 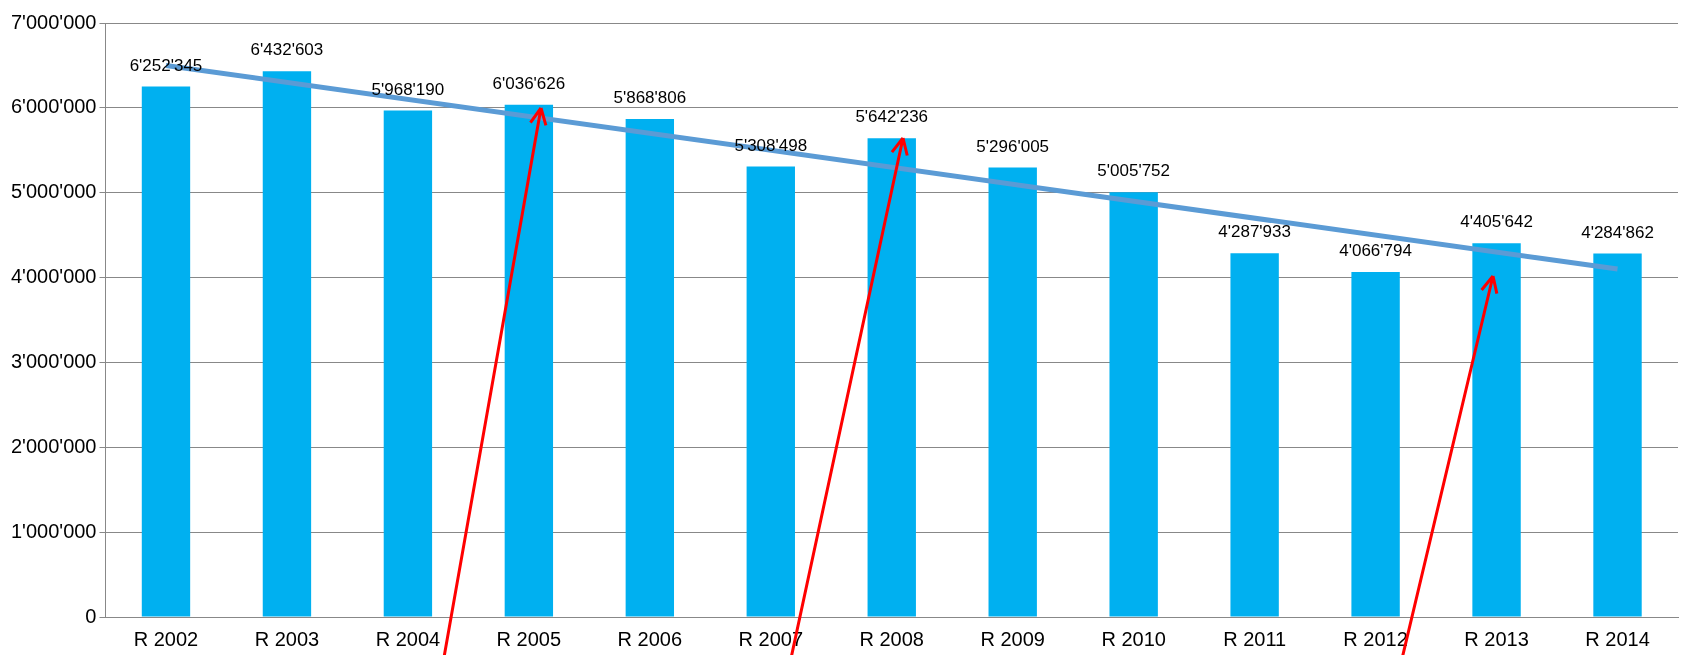 What do you see at coordinates (1375, 251) in the screenshot?
I see `data-label: 4'066'794` at bounding box center [1375, 251].